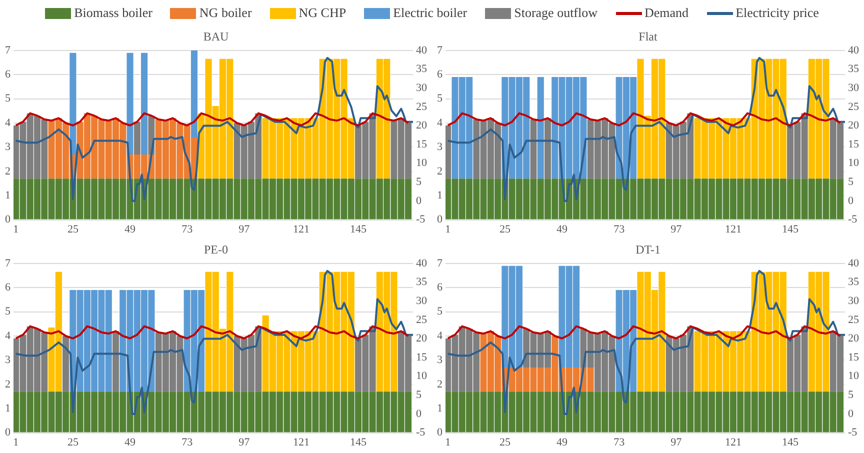  I want to click on chart-title: DT-1, so click(648, 249).